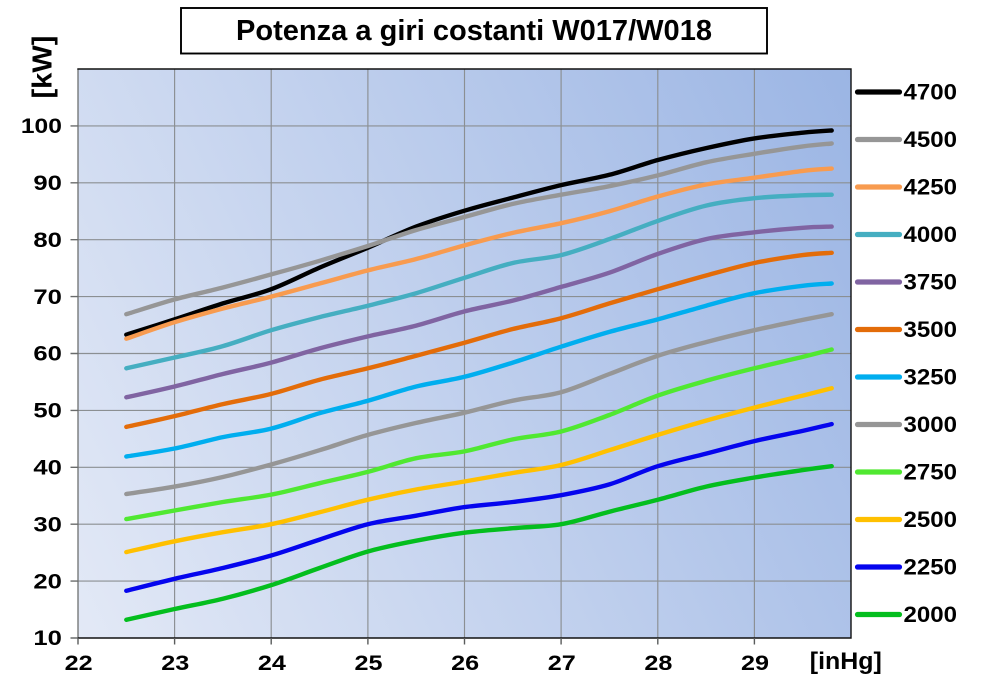 The width and height of the screenshot is (1004, 689). Describe the element at coordinates (47, 297) in the screenshot. I see `svg-text: 70` at that location.